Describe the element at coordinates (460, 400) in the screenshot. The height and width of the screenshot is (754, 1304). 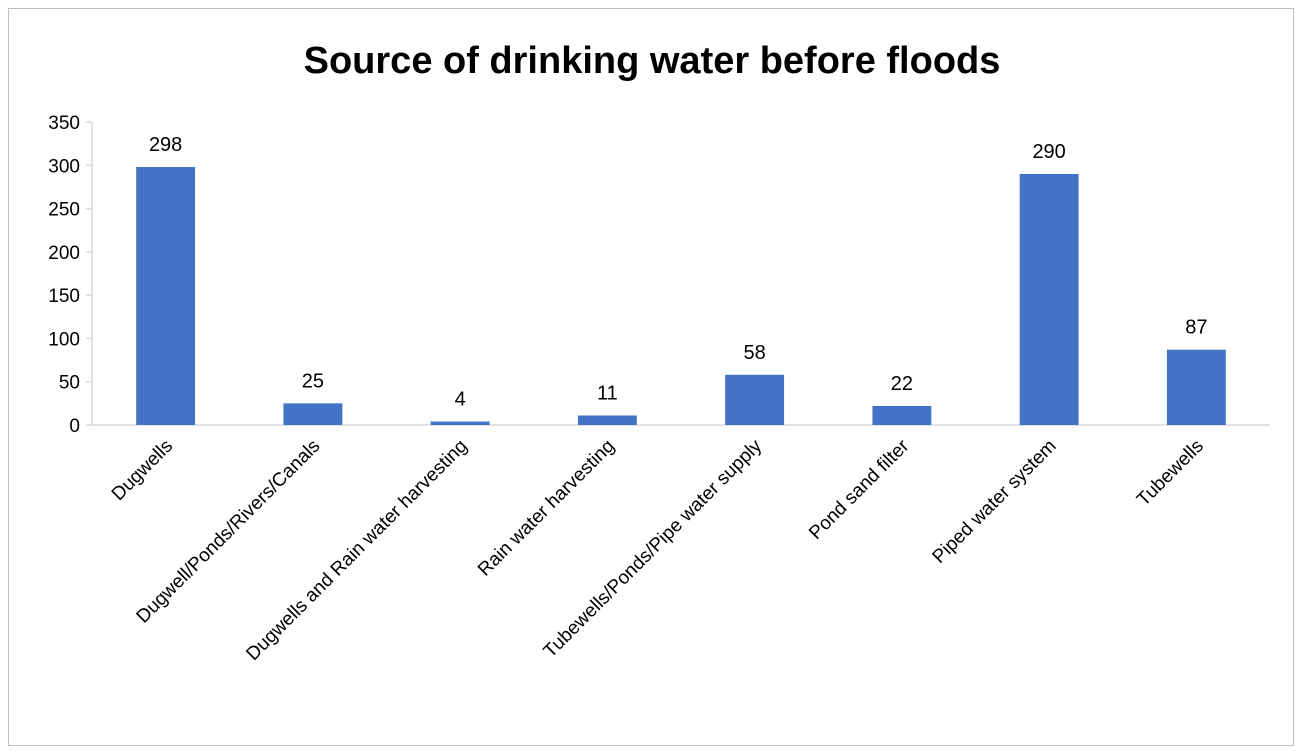
I see `data-label: 4` at that location.